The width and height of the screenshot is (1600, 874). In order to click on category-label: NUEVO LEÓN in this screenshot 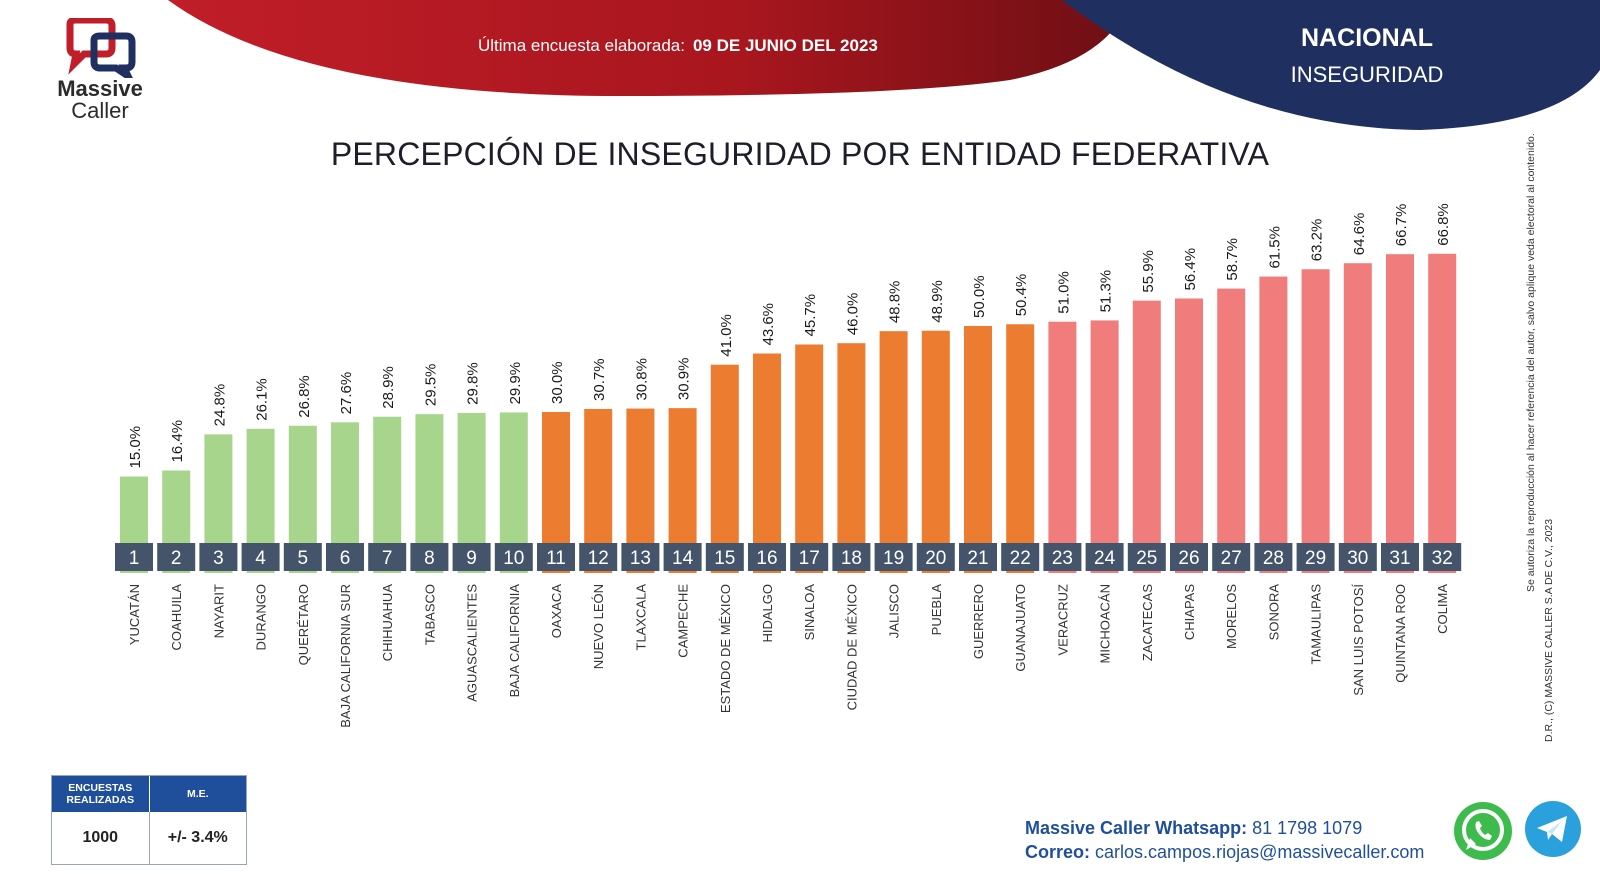, I will do `click(598, 626)`.